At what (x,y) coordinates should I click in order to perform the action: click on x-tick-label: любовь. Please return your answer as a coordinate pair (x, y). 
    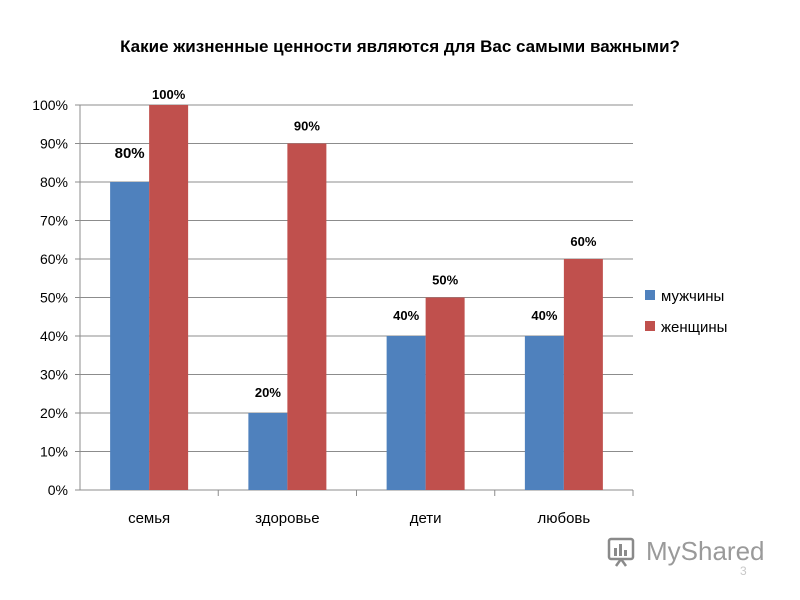
    Looking at the image, I should click on (564, 518).